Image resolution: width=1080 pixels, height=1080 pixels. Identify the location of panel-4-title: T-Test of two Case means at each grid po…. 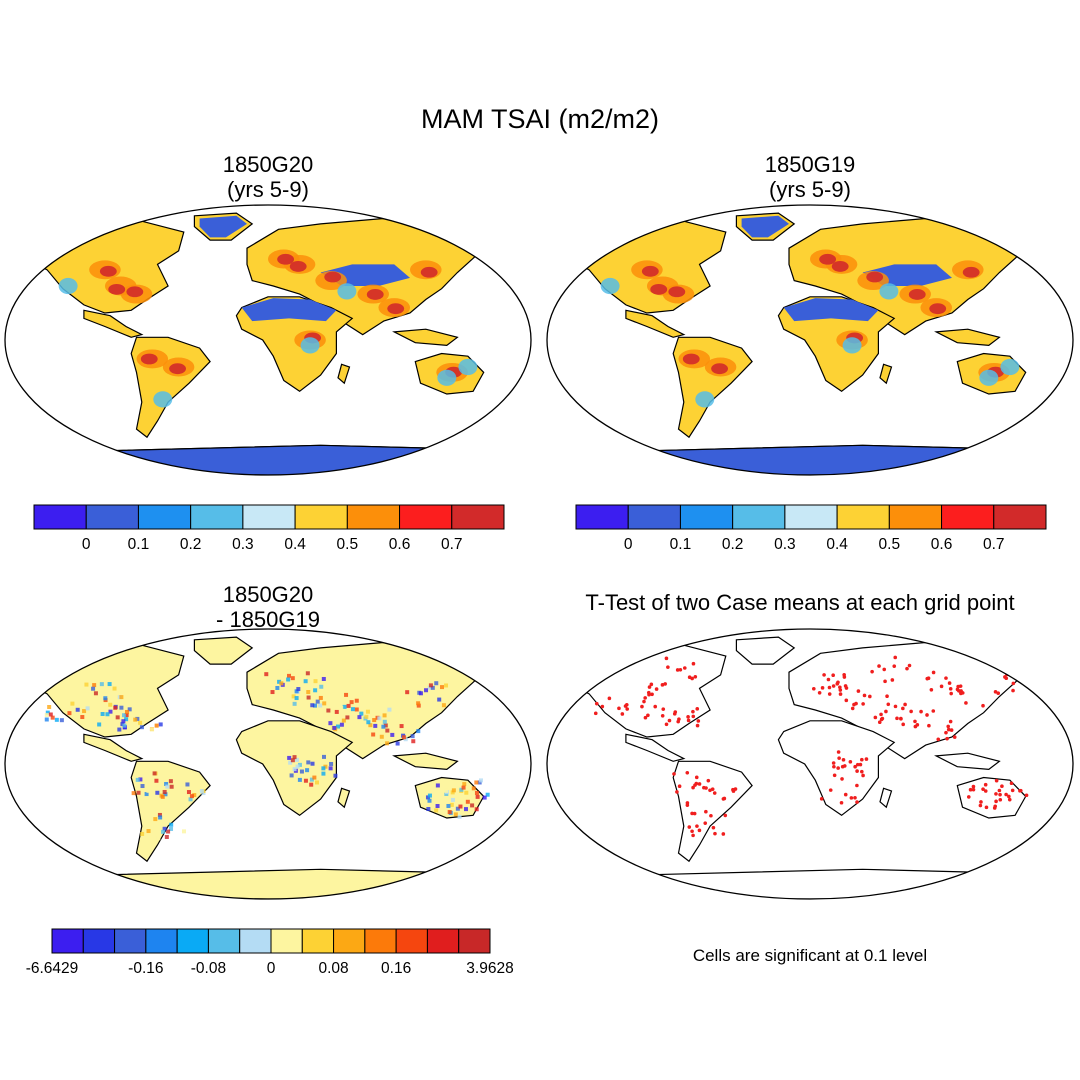
(800, 602).